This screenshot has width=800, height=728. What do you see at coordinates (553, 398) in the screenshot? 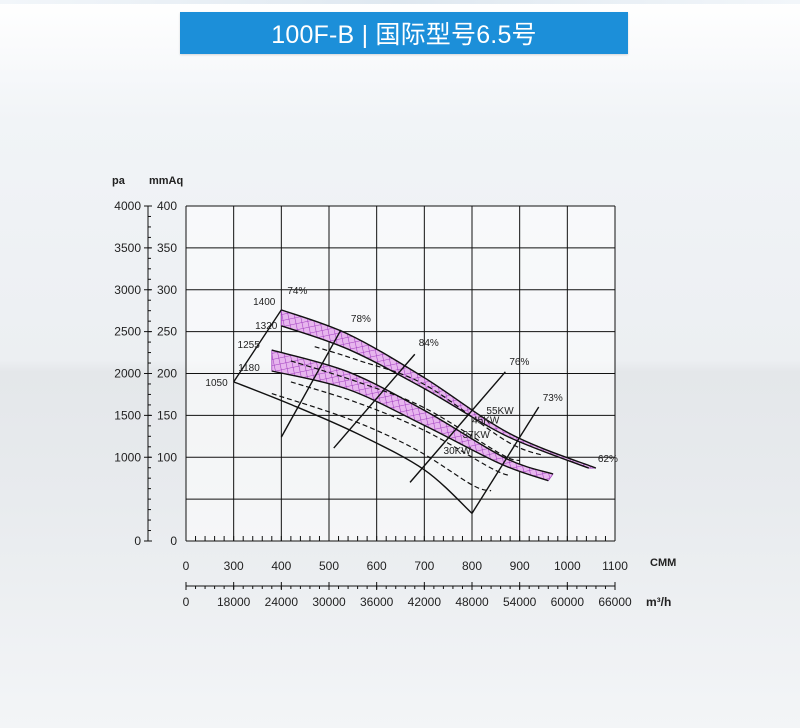
I see `efficiency-label: 73%` at bounding box center [553, 398].